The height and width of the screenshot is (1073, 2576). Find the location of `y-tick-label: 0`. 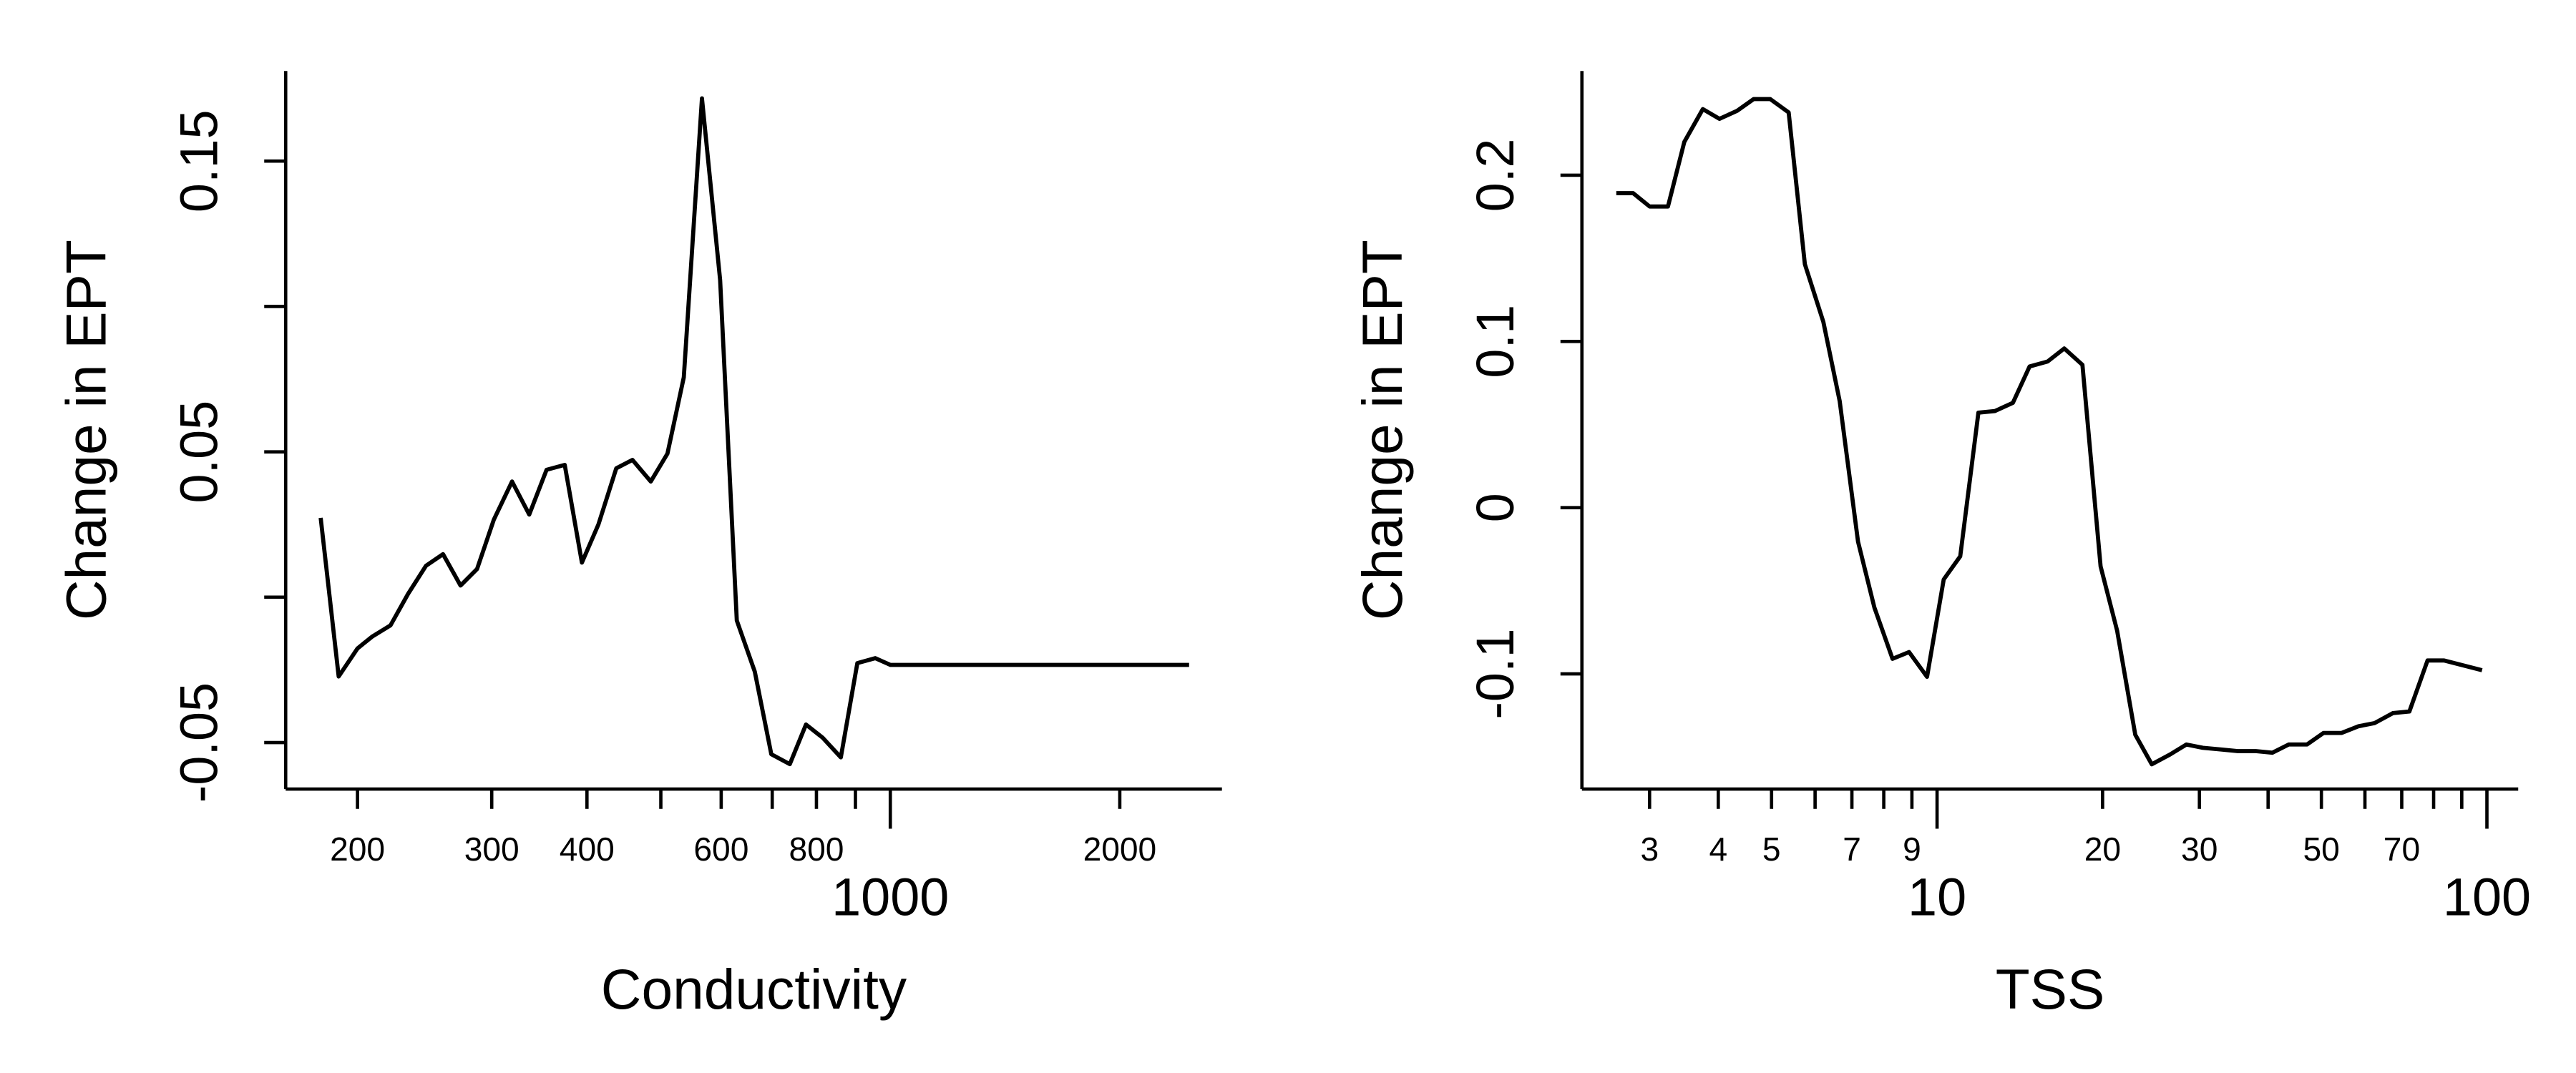

y-tick-label: 0 is located at coordinates (1495, 508).